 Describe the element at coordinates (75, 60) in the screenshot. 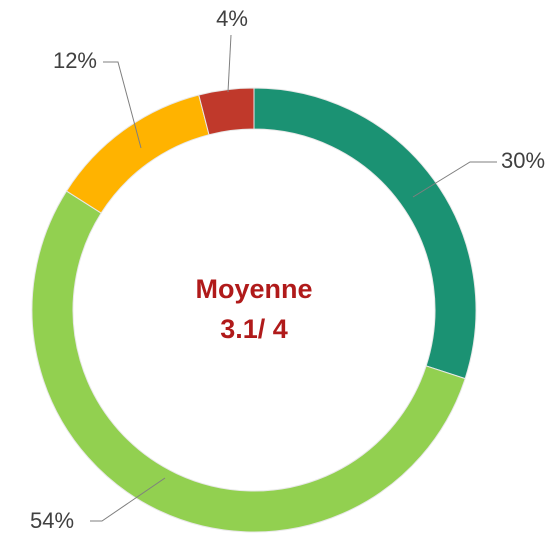

I see `data-label: 12%` at that location.